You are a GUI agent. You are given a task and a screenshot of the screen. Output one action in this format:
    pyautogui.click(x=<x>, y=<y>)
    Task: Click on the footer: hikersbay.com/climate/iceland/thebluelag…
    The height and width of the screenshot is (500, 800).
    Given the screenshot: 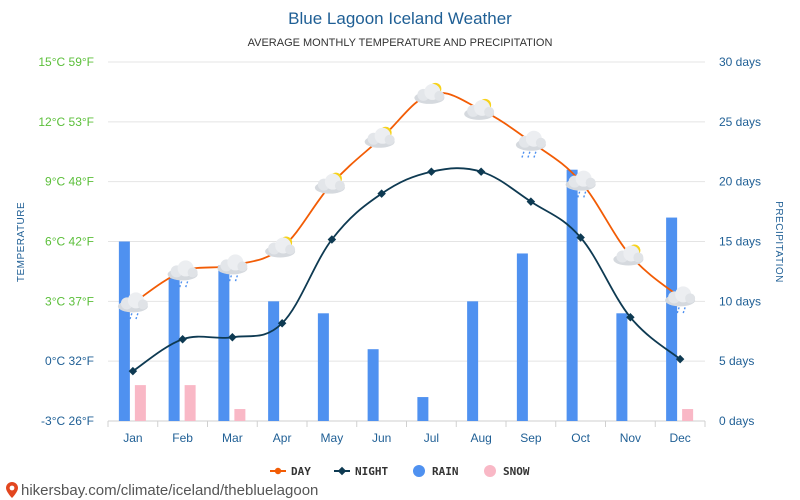 What is the action you would take?
    pyautogui.click(x=162, y=490)
    